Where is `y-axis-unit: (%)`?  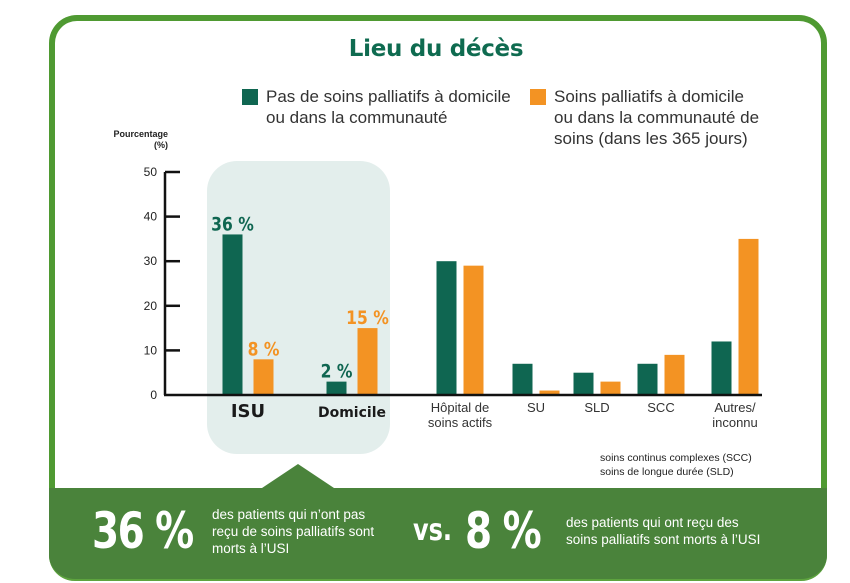 y-axis-unit: (%) is located at coordinates (161, 145).